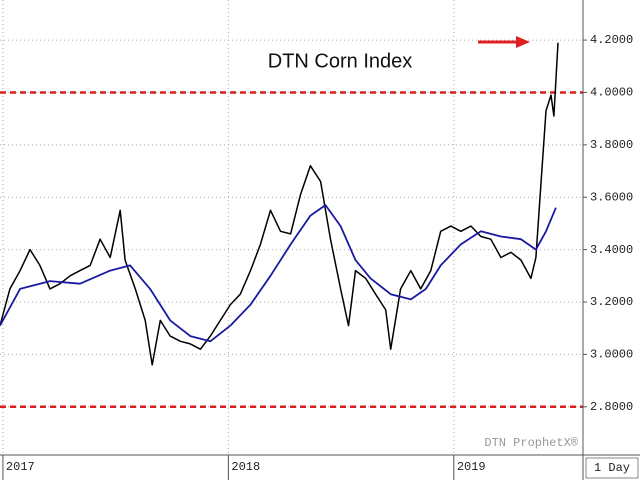 This screenshot has width=640, height=480. What do you see at coordinates (611, 145) in the screenshot?
I see `y-tick-label: 3.8000` at bounding box center [611, 145].